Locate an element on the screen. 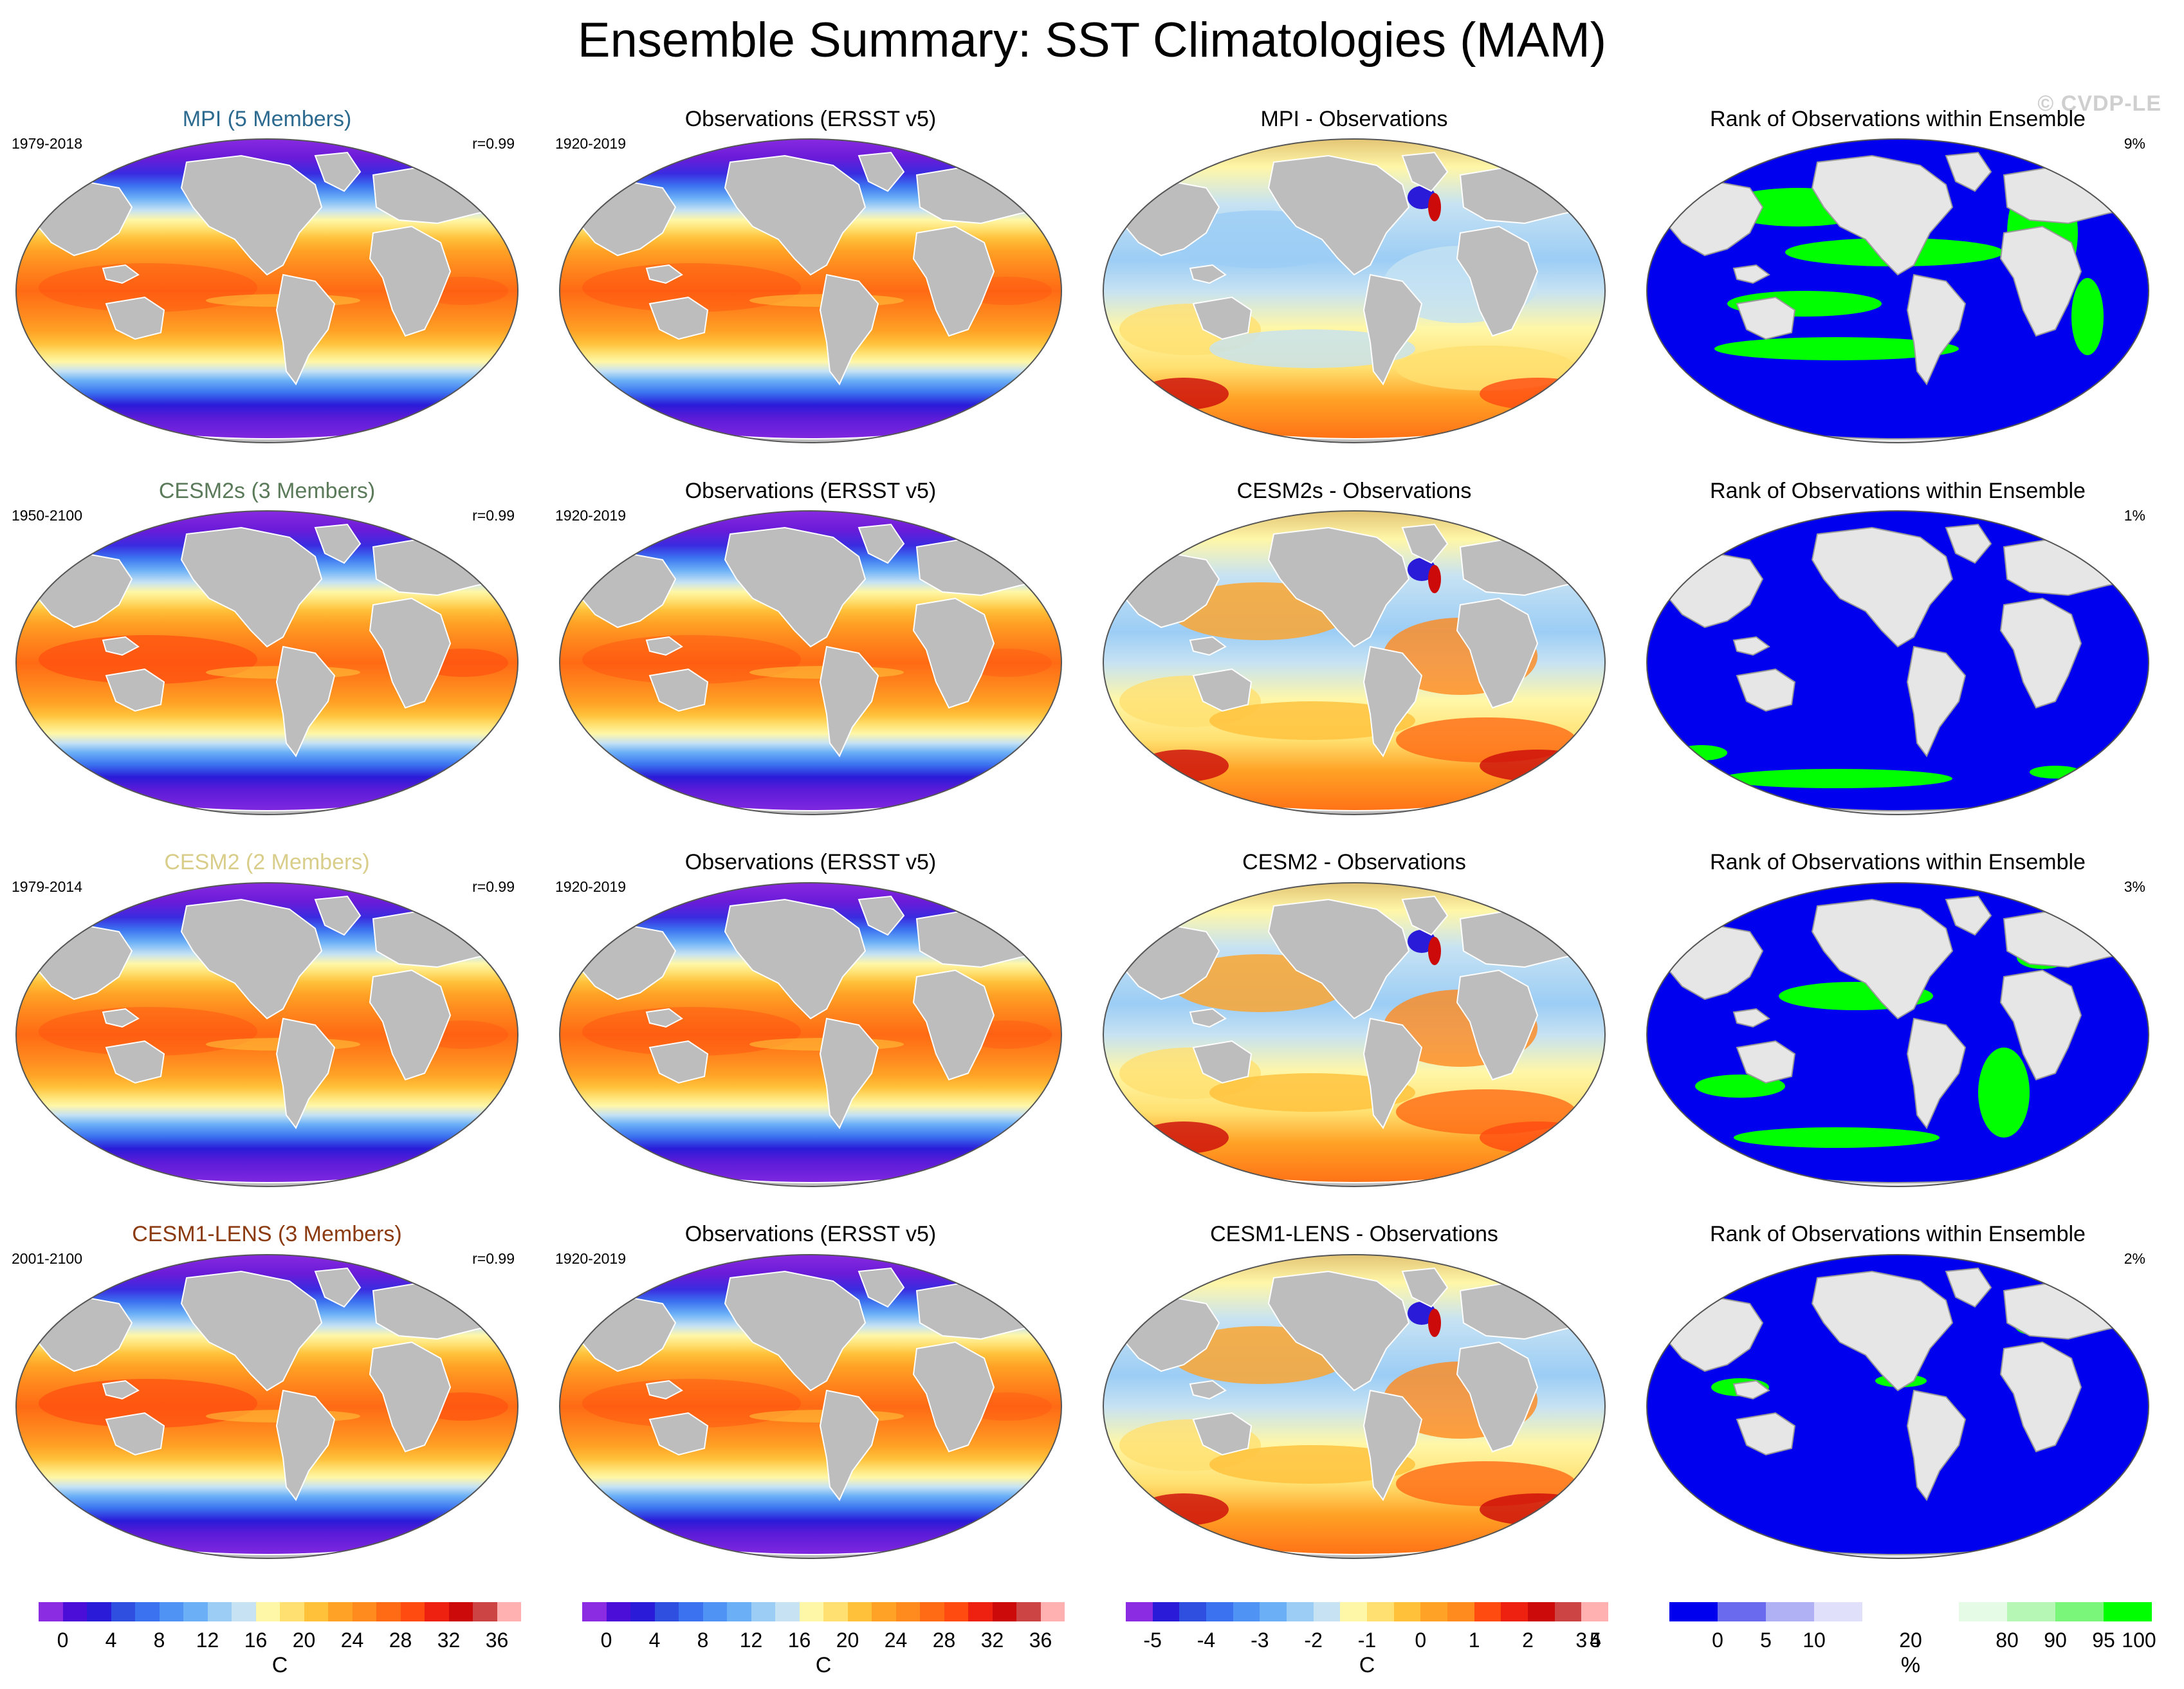 The image size is (2184, 1689). colorbar: 0 4 8 12 16 20 24 28 32 36 C is located at coordinates (824, 1639).